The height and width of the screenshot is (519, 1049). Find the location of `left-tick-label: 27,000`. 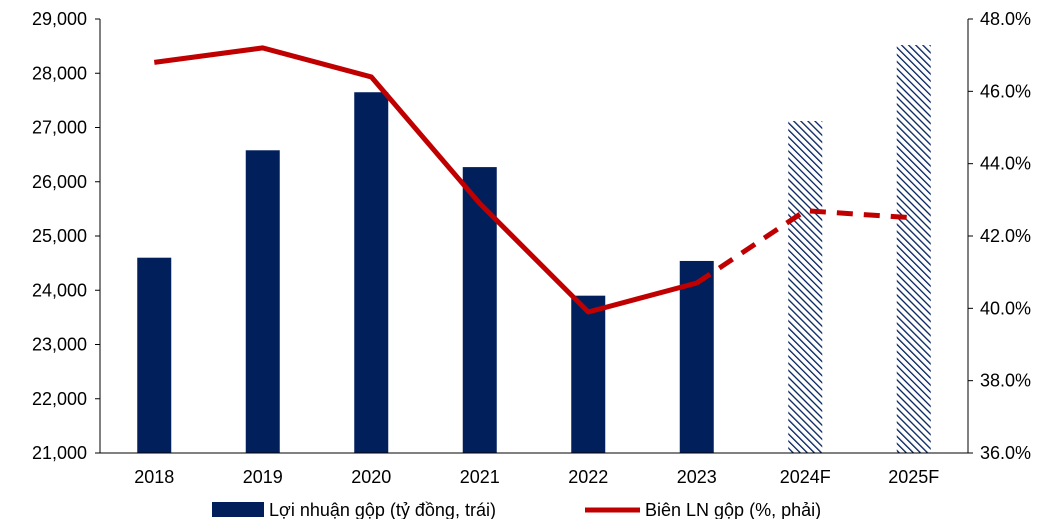

left-tick-label: 27,000 is located at coordinates (59, 128).